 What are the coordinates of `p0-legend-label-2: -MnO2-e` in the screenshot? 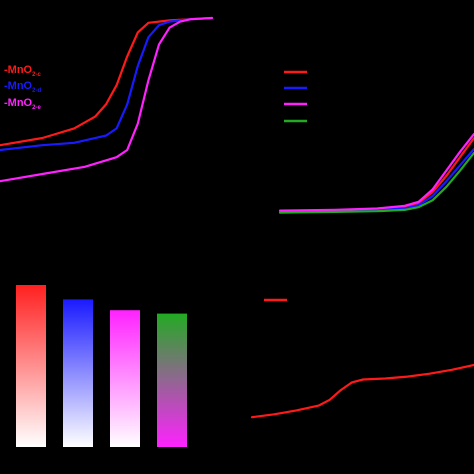 It's located at (22, 104).